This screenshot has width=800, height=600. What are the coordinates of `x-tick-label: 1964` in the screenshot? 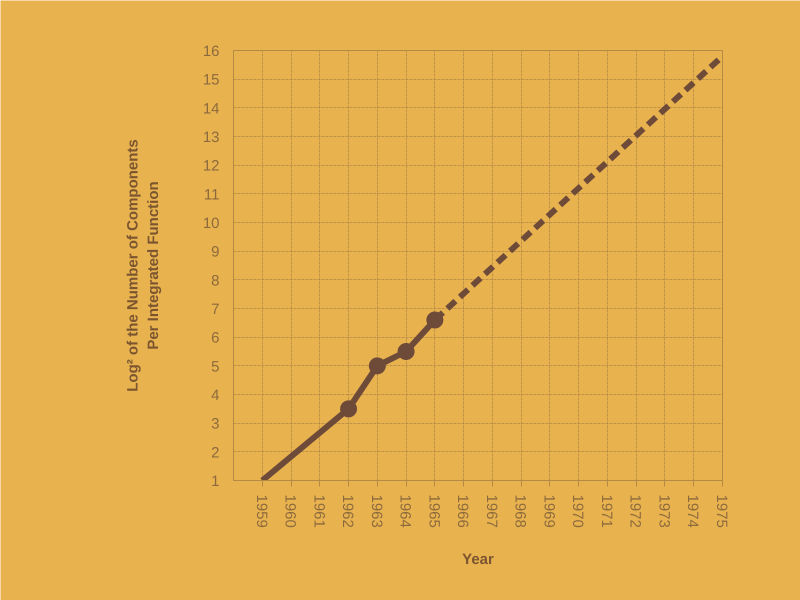 It's located at (405, 511).